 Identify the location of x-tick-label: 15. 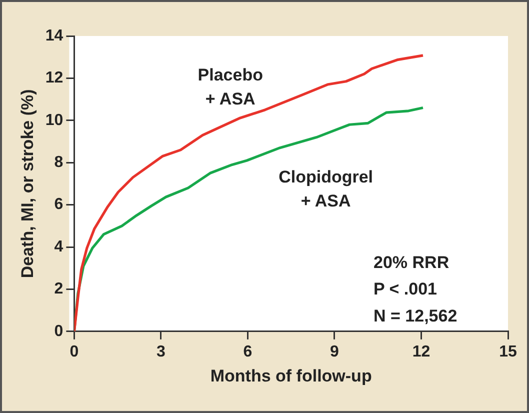
(508, 351).